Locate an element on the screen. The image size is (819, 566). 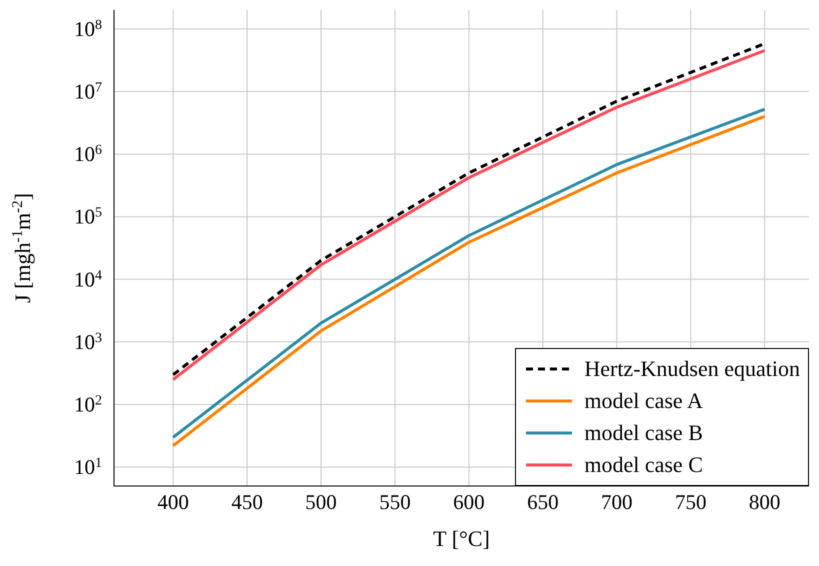
y-tick-label: 10$^{1}$ is located at coordinates (88, 467).